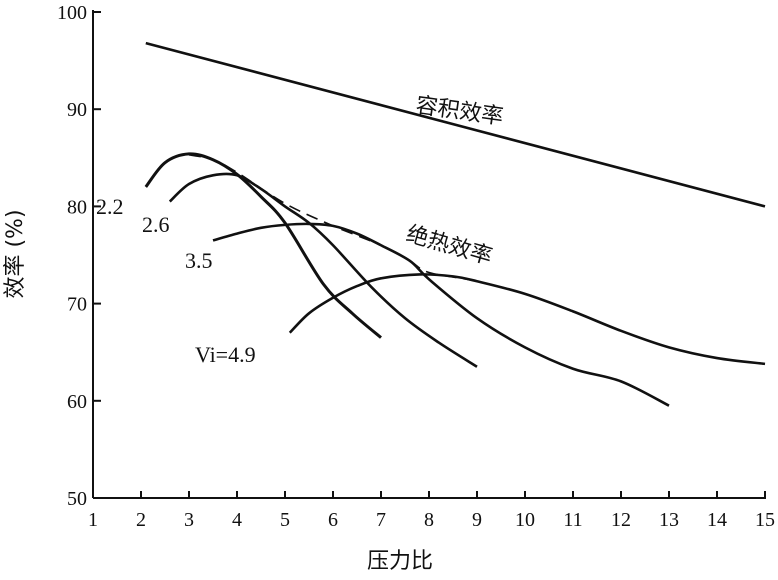  I want to click on x-tick-label: 9, so click(477, 520).